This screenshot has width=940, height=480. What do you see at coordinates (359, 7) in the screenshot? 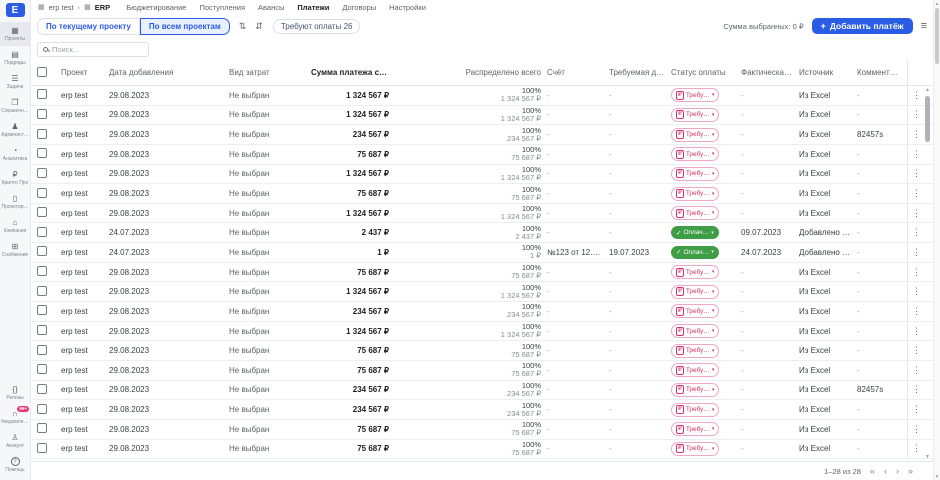
I see `tab-5: Договоры` at bounding box center [359, 7].